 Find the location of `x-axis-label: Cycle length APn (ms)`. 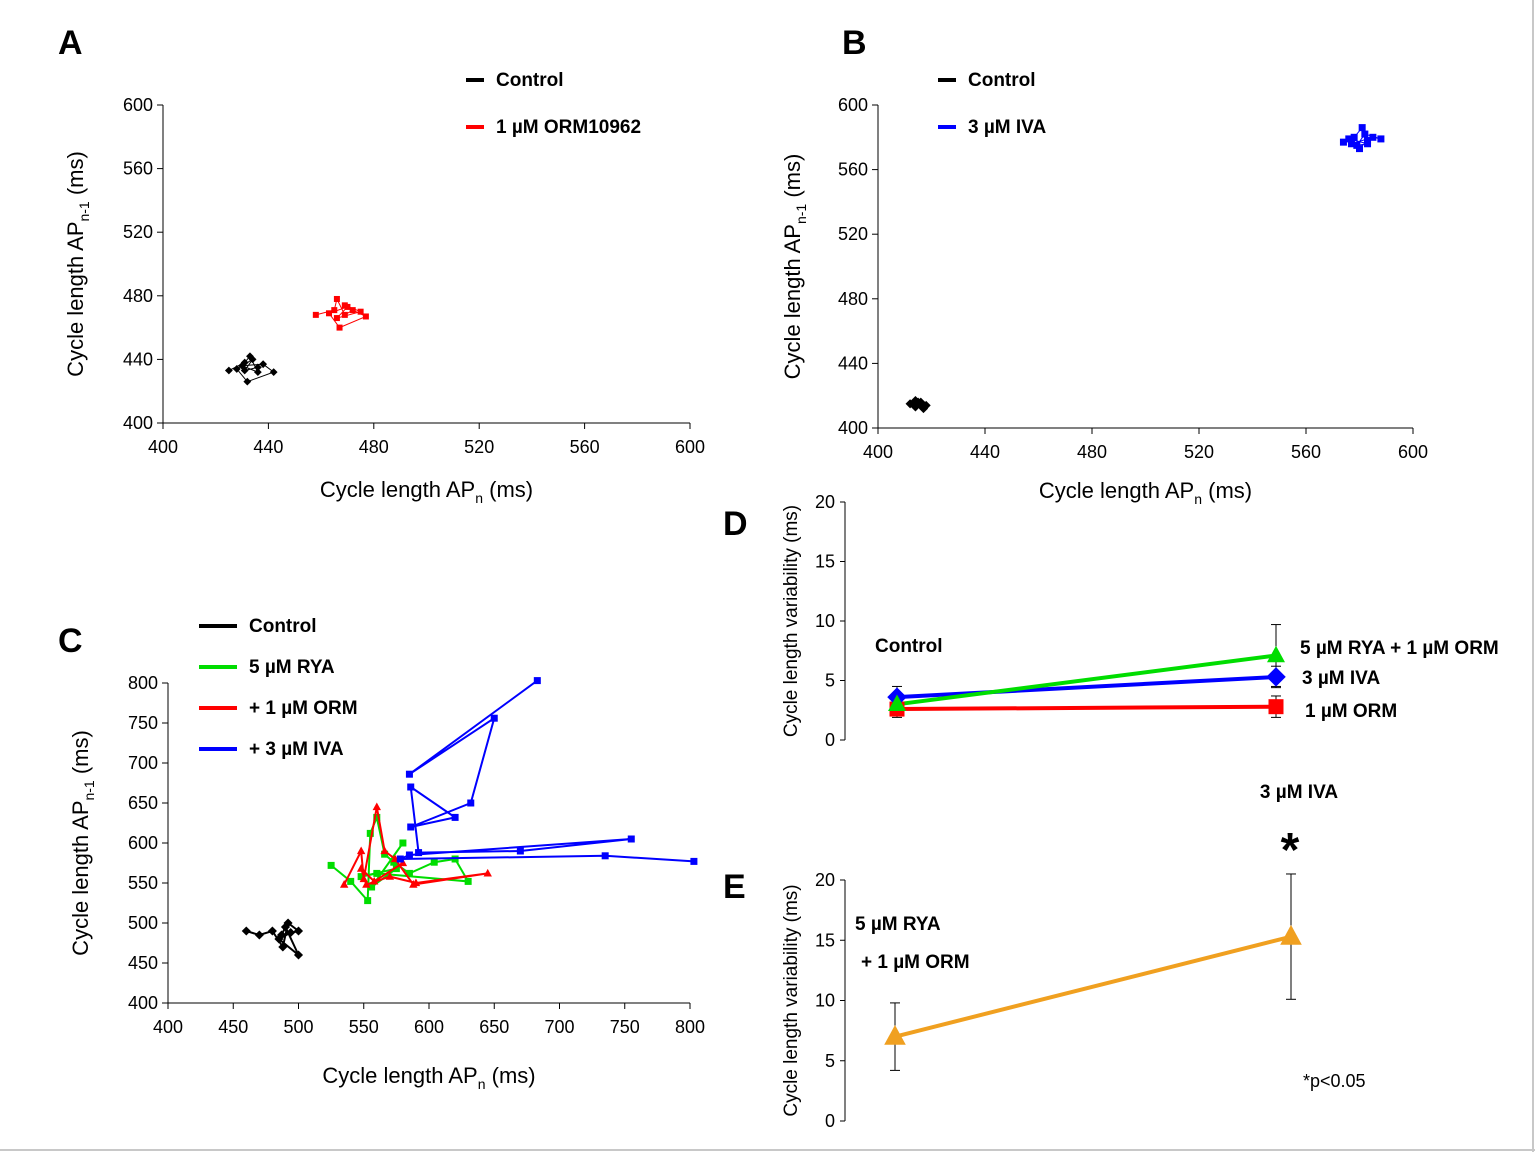

x-axis-label: Cycle length APn (ms) is located at coordinates (426, 491).